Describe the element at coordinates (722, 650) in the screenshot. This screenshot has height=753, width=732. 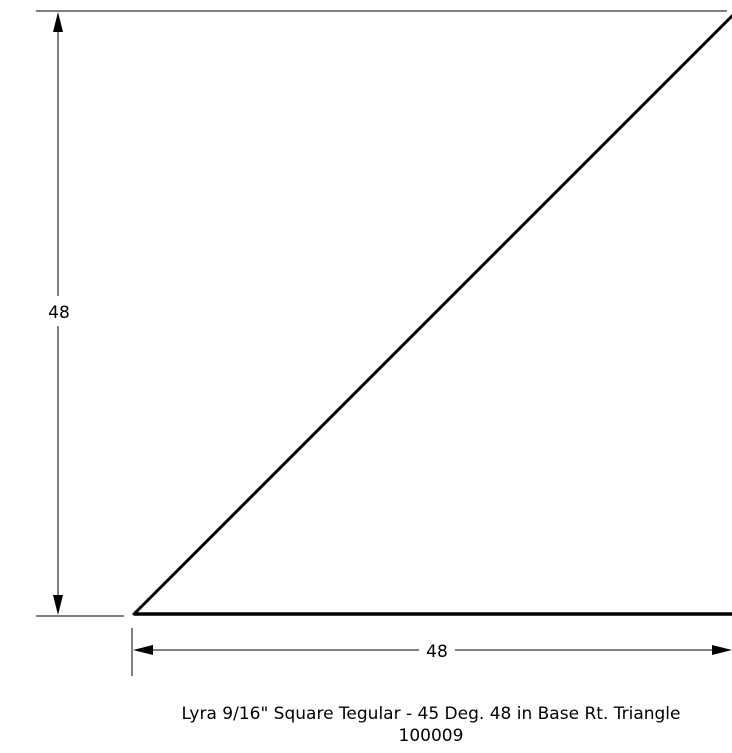
I see `base-arrow-right` at that location.